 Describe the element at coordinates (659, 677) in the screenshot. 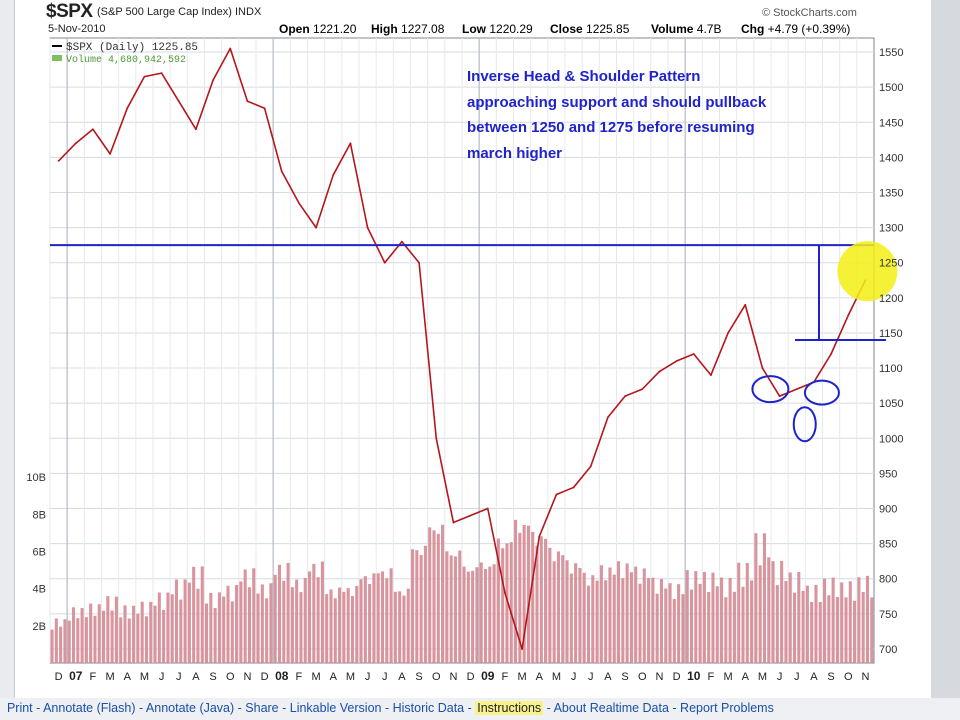

I see `x-tick-label: N` at that location.